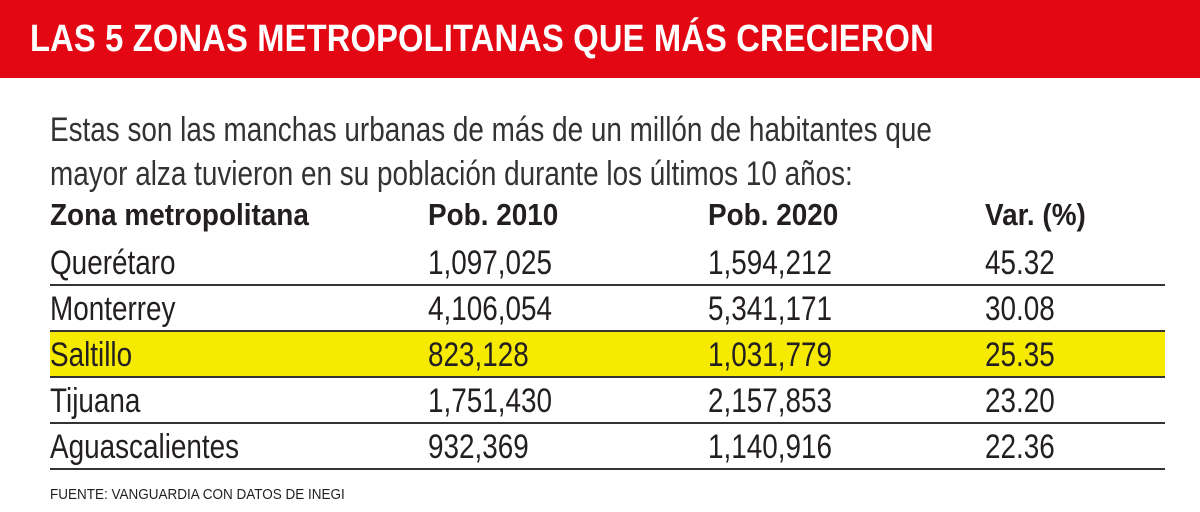 The width and height of the screenshot is (1200, 512). I want to click on header-pop-2010: Pob. 2010, so click(493, 214).